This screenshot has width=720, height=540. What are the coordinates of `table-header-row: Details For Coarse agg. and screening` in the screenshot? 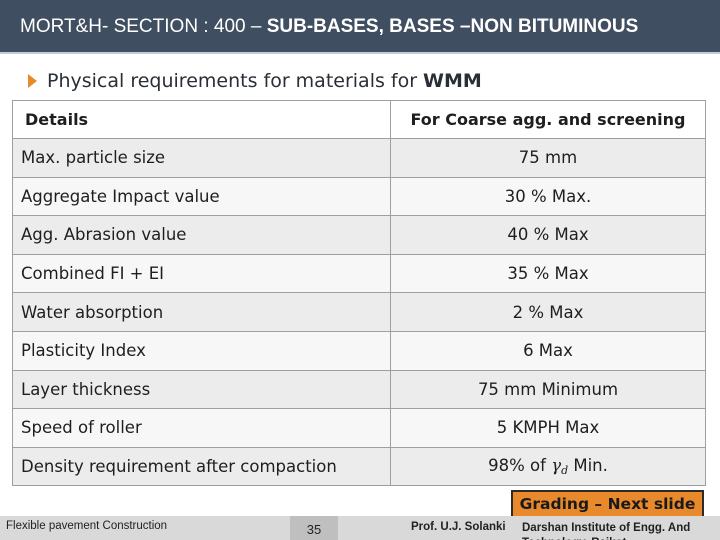 It's located at (359, 119).